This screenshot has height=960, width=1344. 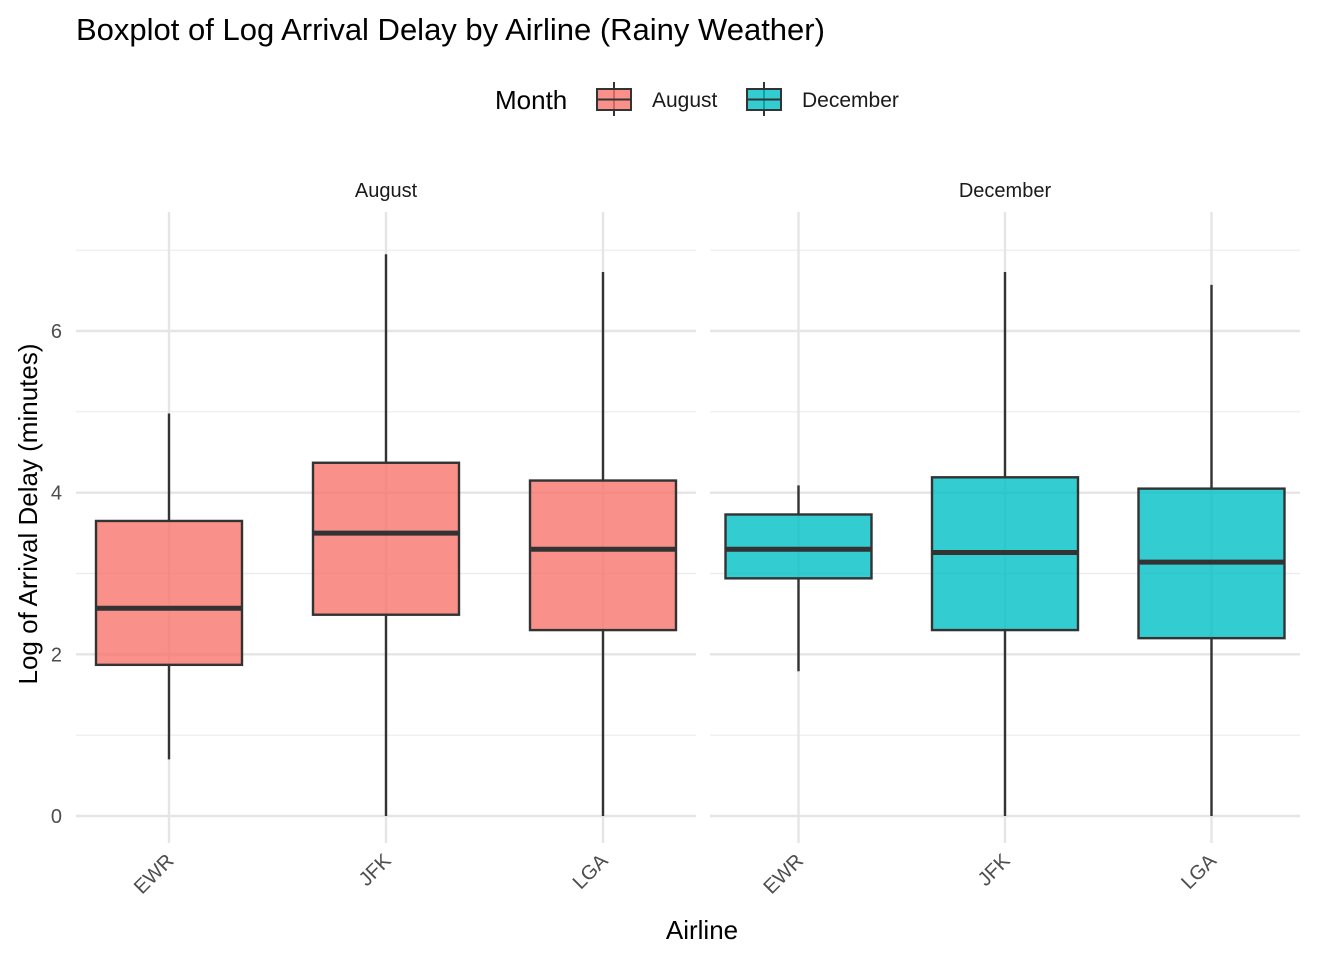 I want to click on box-august-jfk, so click(x=386, y=535).